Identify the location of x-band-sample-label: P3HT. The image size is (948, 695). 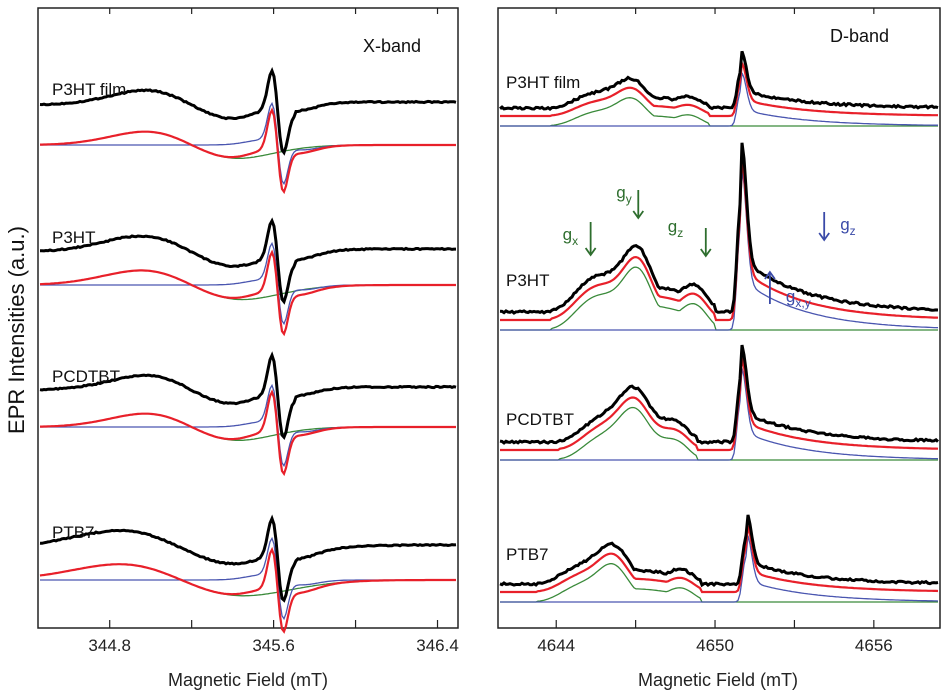
(73, 237).